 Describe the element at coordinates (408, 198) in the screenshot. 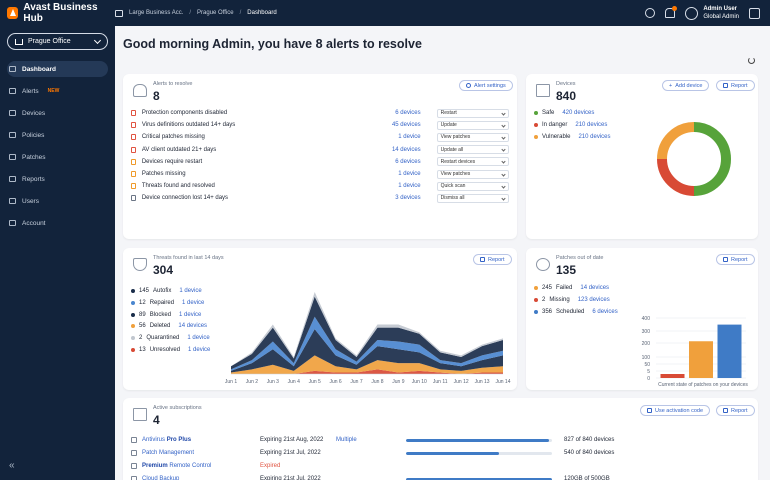

I see `alert-device-count: 3 devices` at that location.